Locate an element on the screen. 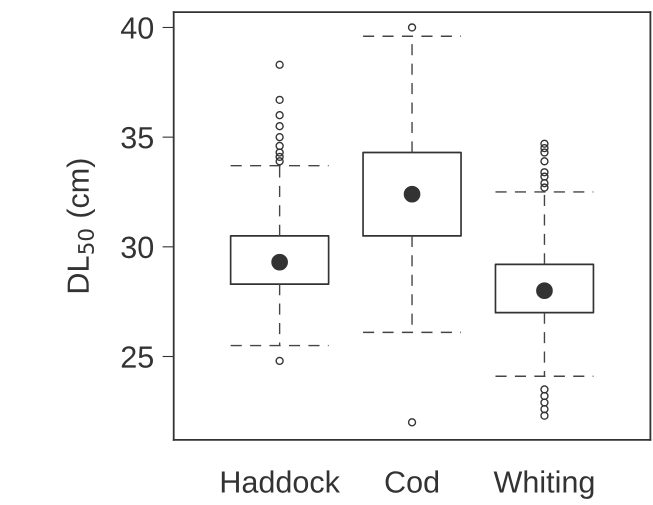 The image size is (653, 505). y-tick-label: 35 is located at coordinates (137, 137).